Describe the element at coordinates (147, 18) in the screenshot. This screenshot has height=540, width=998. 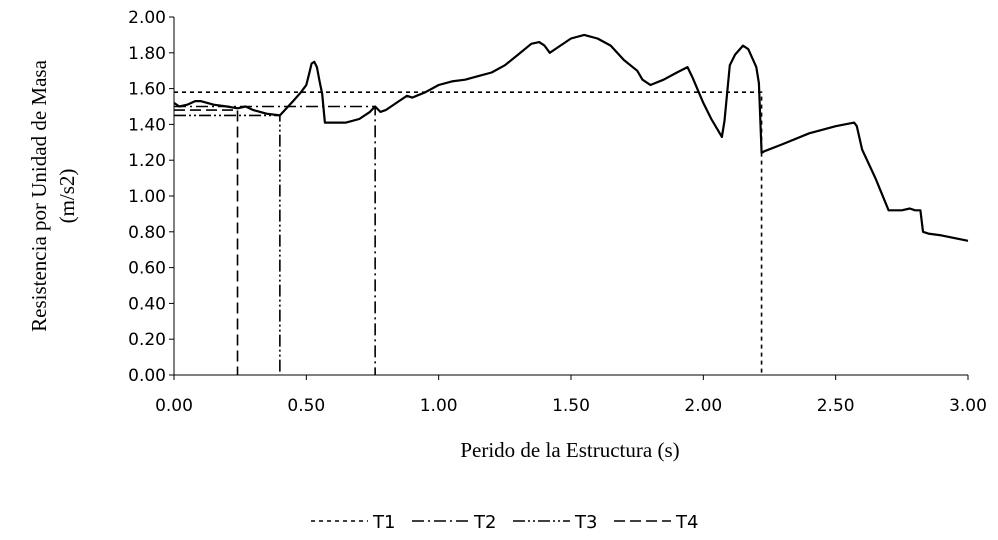
I see `y-tick-label: 2.00` at that location.